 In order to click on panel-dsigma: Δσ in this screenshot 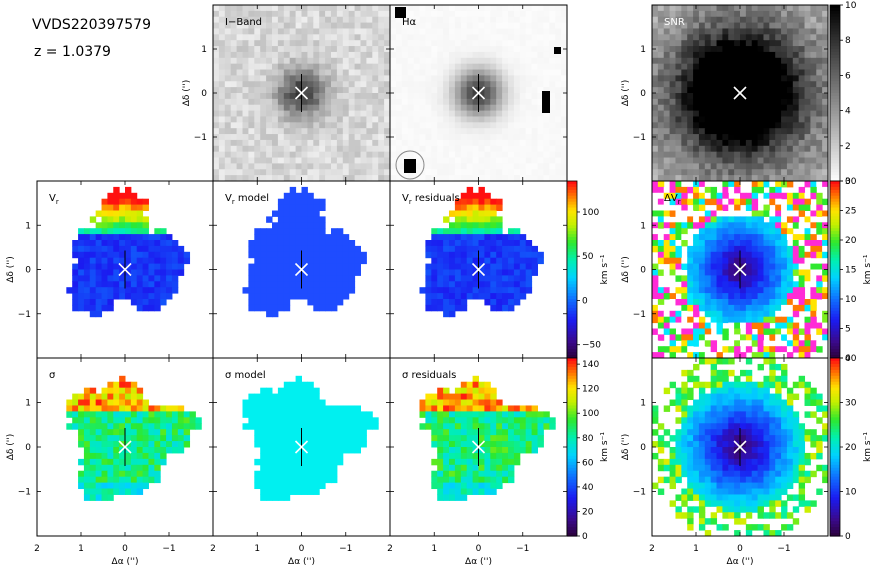, I will do `click(740, 447)`.